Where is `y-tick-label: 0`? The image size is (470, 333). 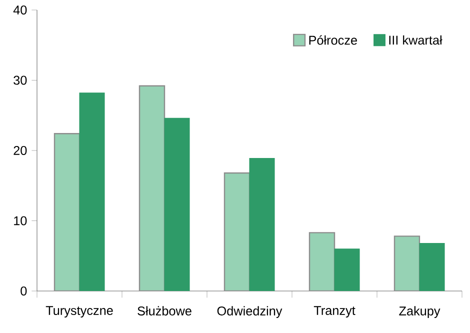
y-tick-label: 0 is located at coordinates (23, 291).